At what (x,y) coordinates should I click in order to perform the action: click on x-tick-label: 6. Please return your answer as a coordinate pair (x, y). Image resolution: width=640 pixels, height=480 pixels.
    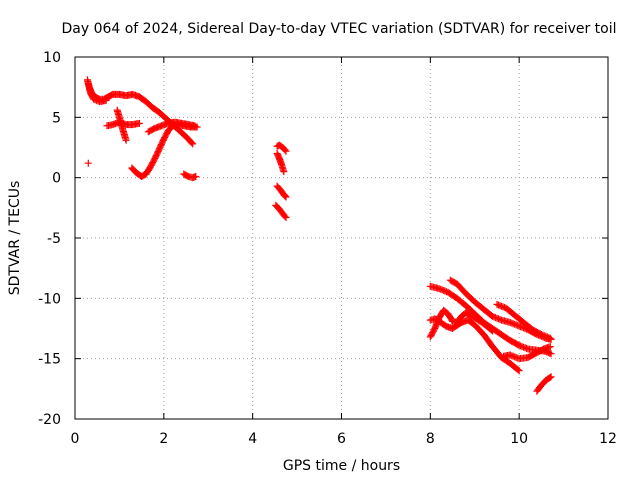
    Looking at the image, I should click on (341, 439).